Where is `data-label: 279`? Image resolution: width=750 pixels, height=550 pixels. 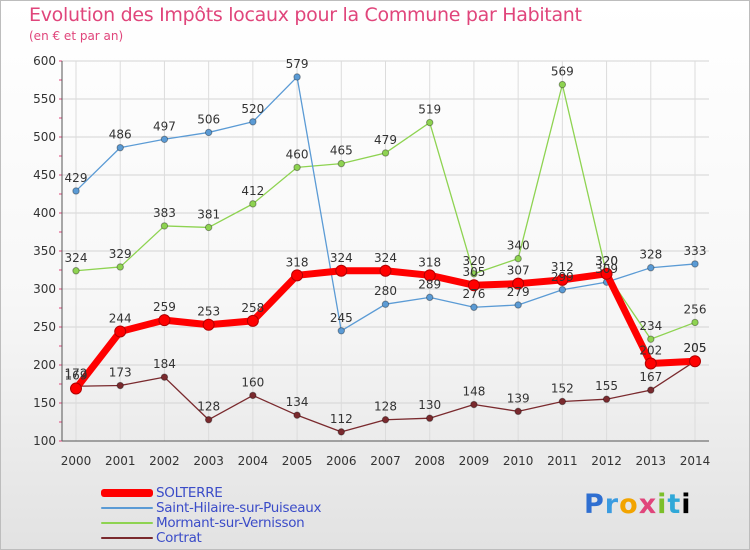 data-label: 279 is located at coordinates (518, 292).